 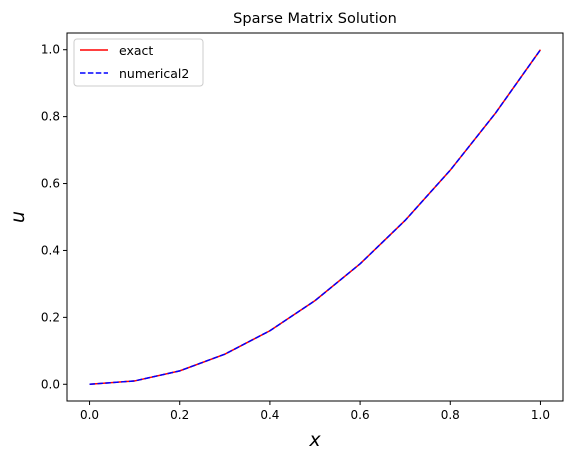 I want to click on x-tick-label: 0.2, so click(x=179, y=415).